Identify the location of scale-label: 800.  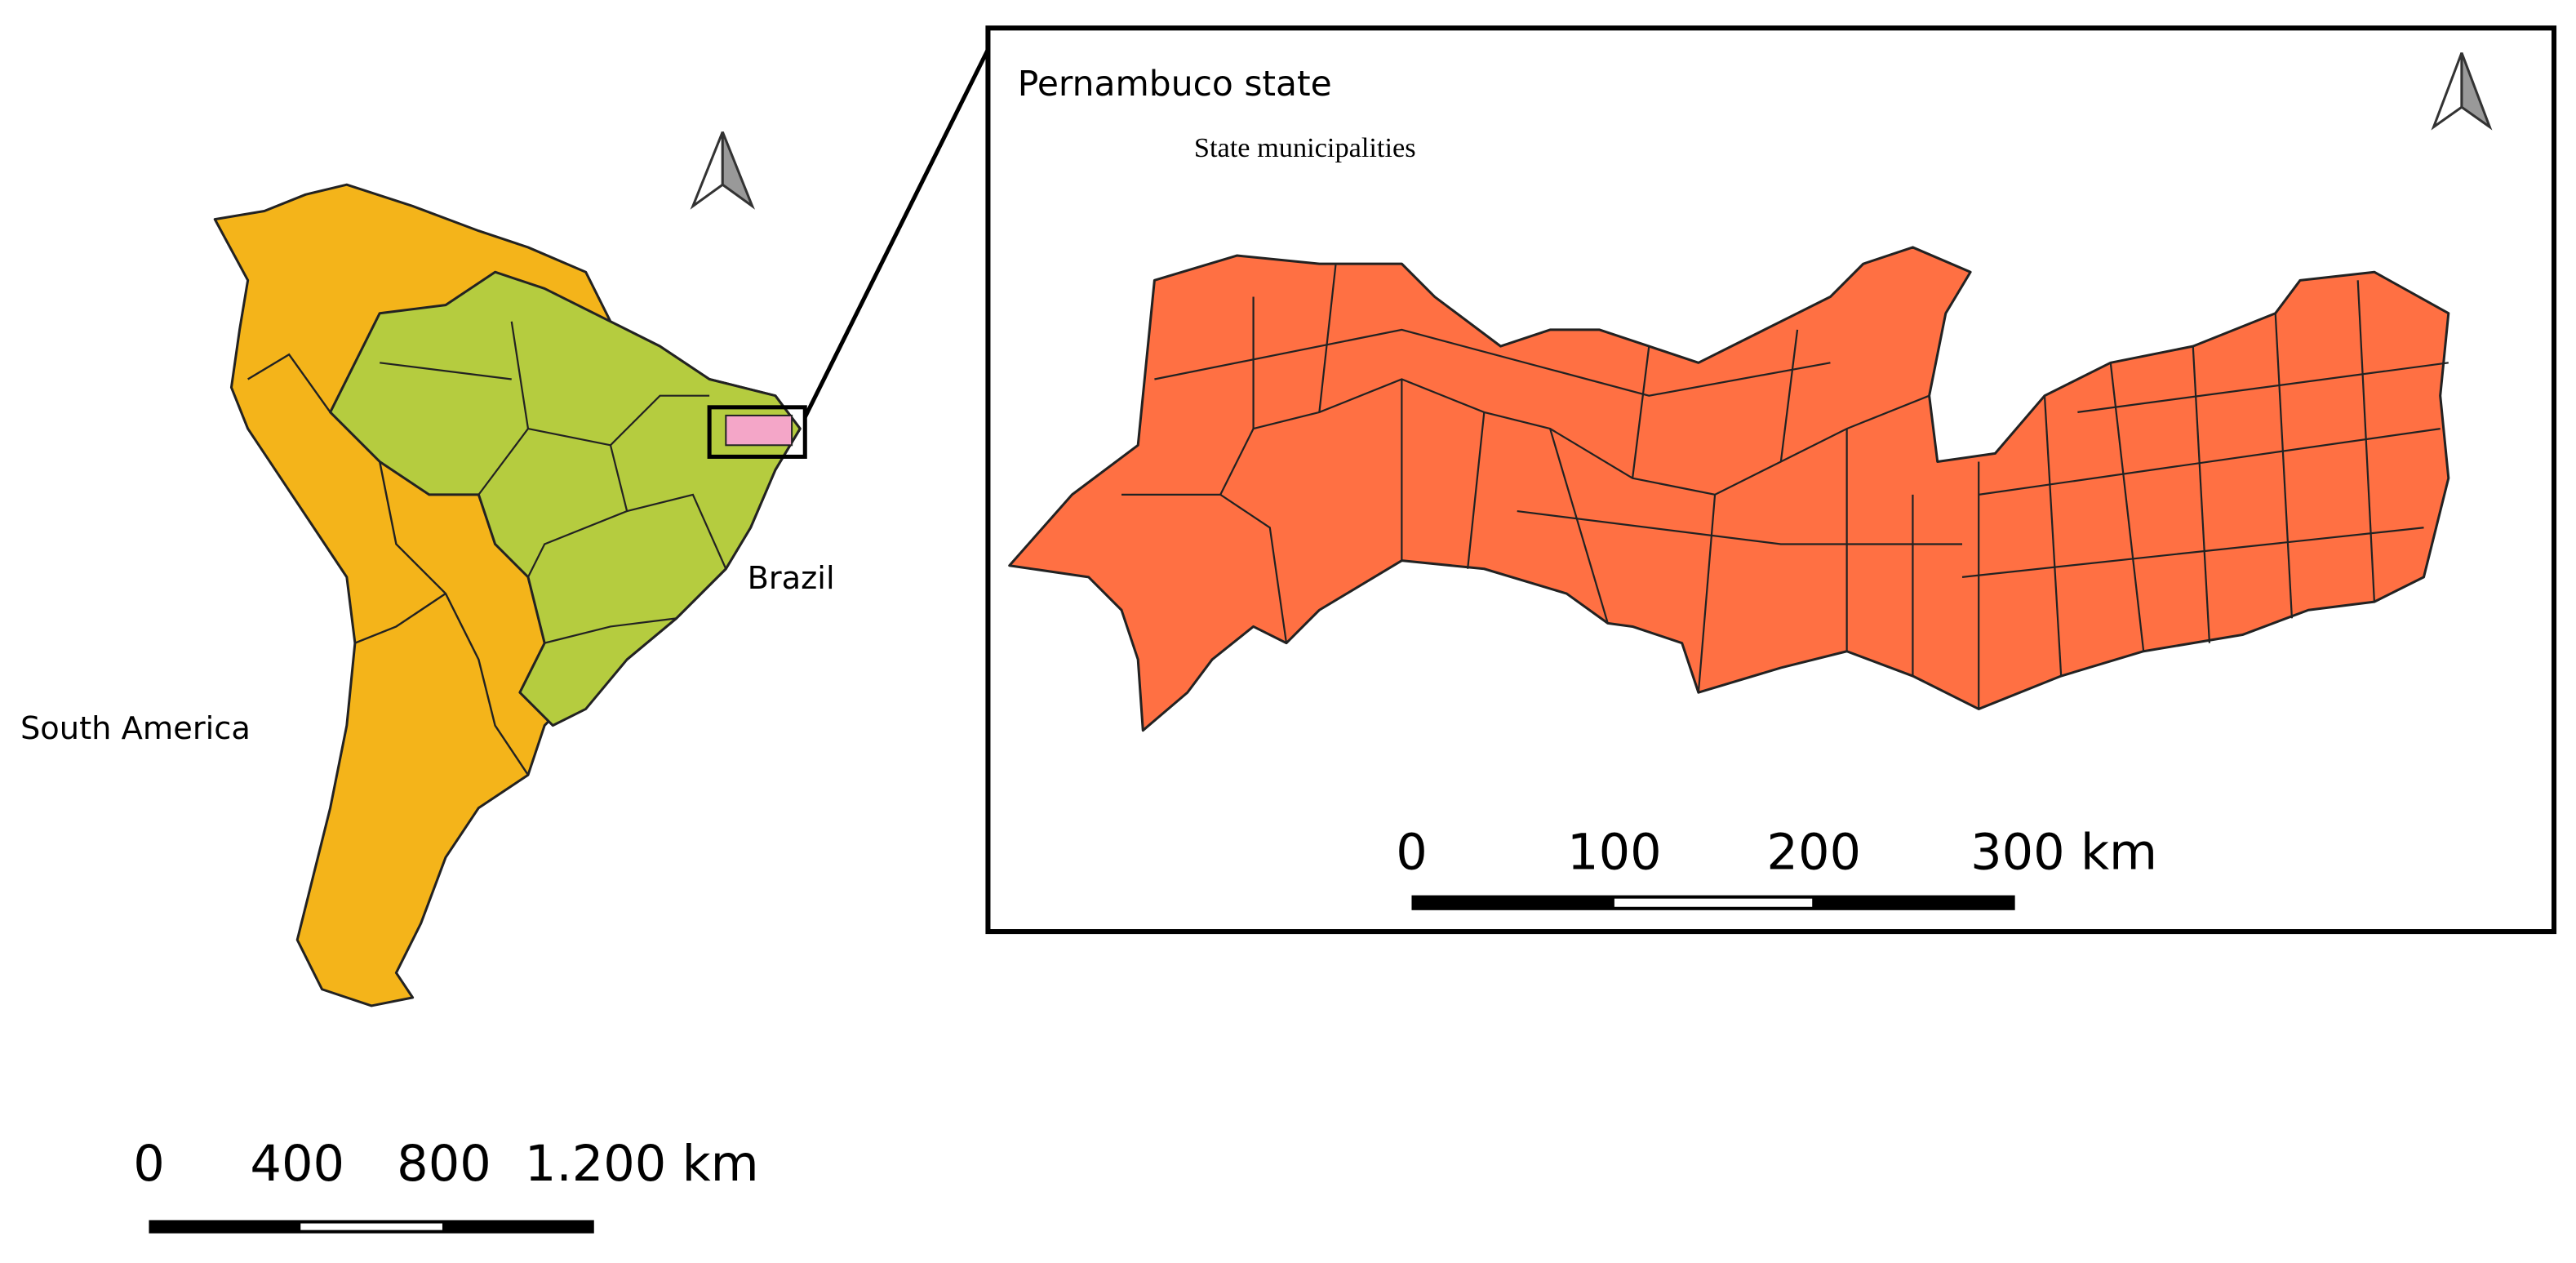
(444, 1164).